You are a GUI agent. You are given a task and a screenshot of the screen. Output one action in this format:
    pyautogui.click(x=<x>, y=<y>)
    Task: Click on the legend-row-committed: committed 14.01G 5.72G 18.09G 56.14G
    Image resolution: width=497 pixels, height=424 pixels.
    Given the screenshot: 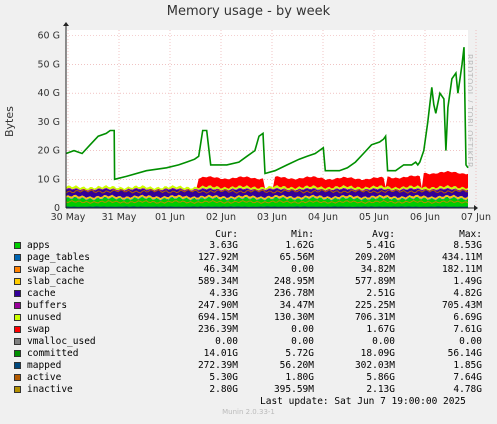 What is the action you would take?
    pyautogui.click(x=254, y=354)
    